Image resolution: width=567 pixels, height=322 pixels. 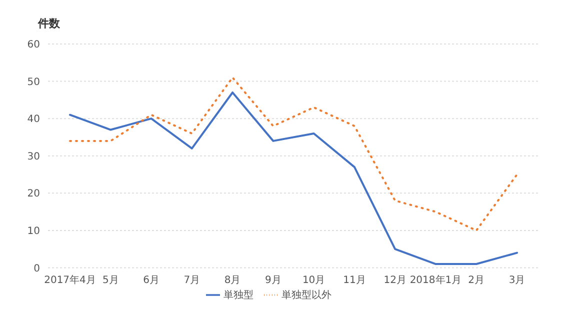 I want to click on x-tick-label: 12月, so click(x=395, y=280).